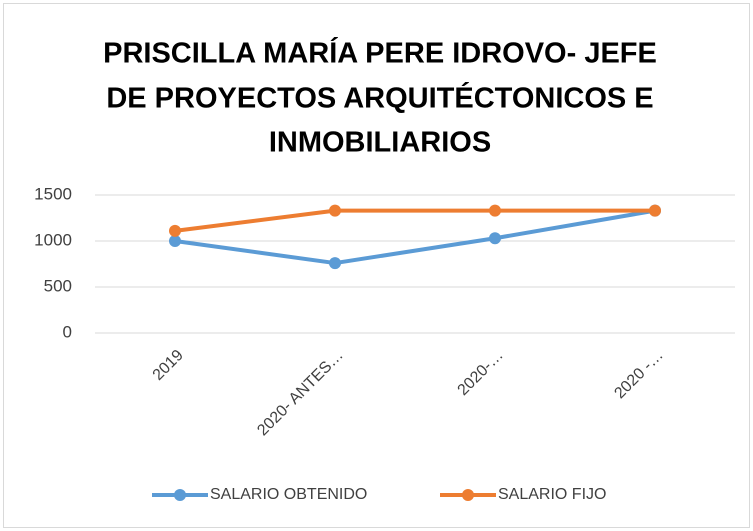 Image resolution: width=753 pixels, height=531 pixels. I want to click on y-tick-label: 1000, so click(53, 239).